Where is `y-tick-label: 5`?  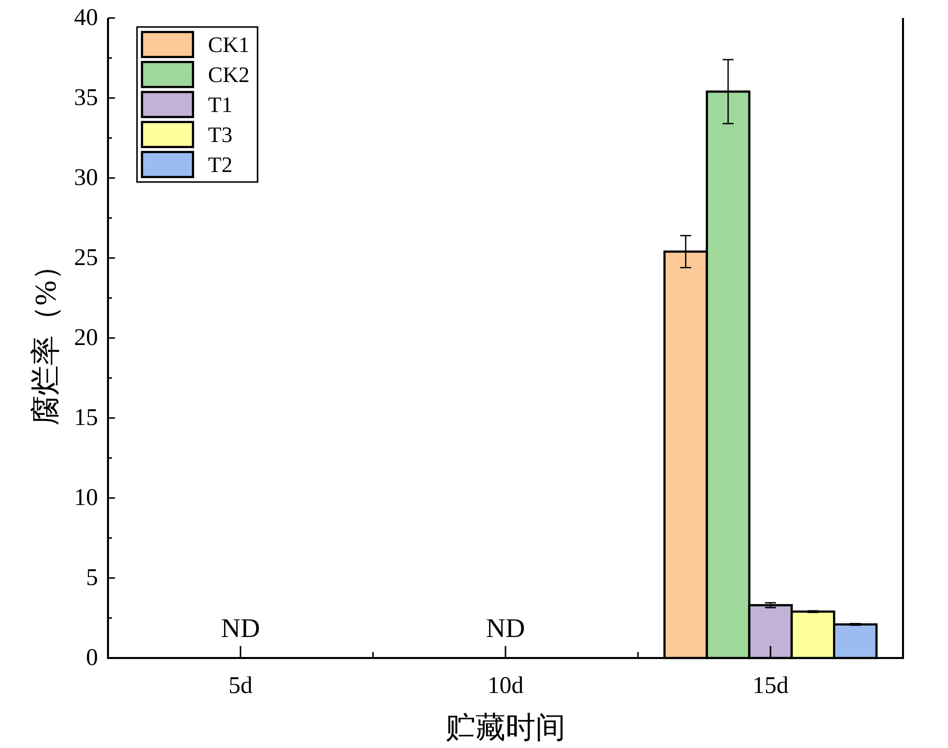
y-tick-label: 5 is located at coordinates (92, 578).